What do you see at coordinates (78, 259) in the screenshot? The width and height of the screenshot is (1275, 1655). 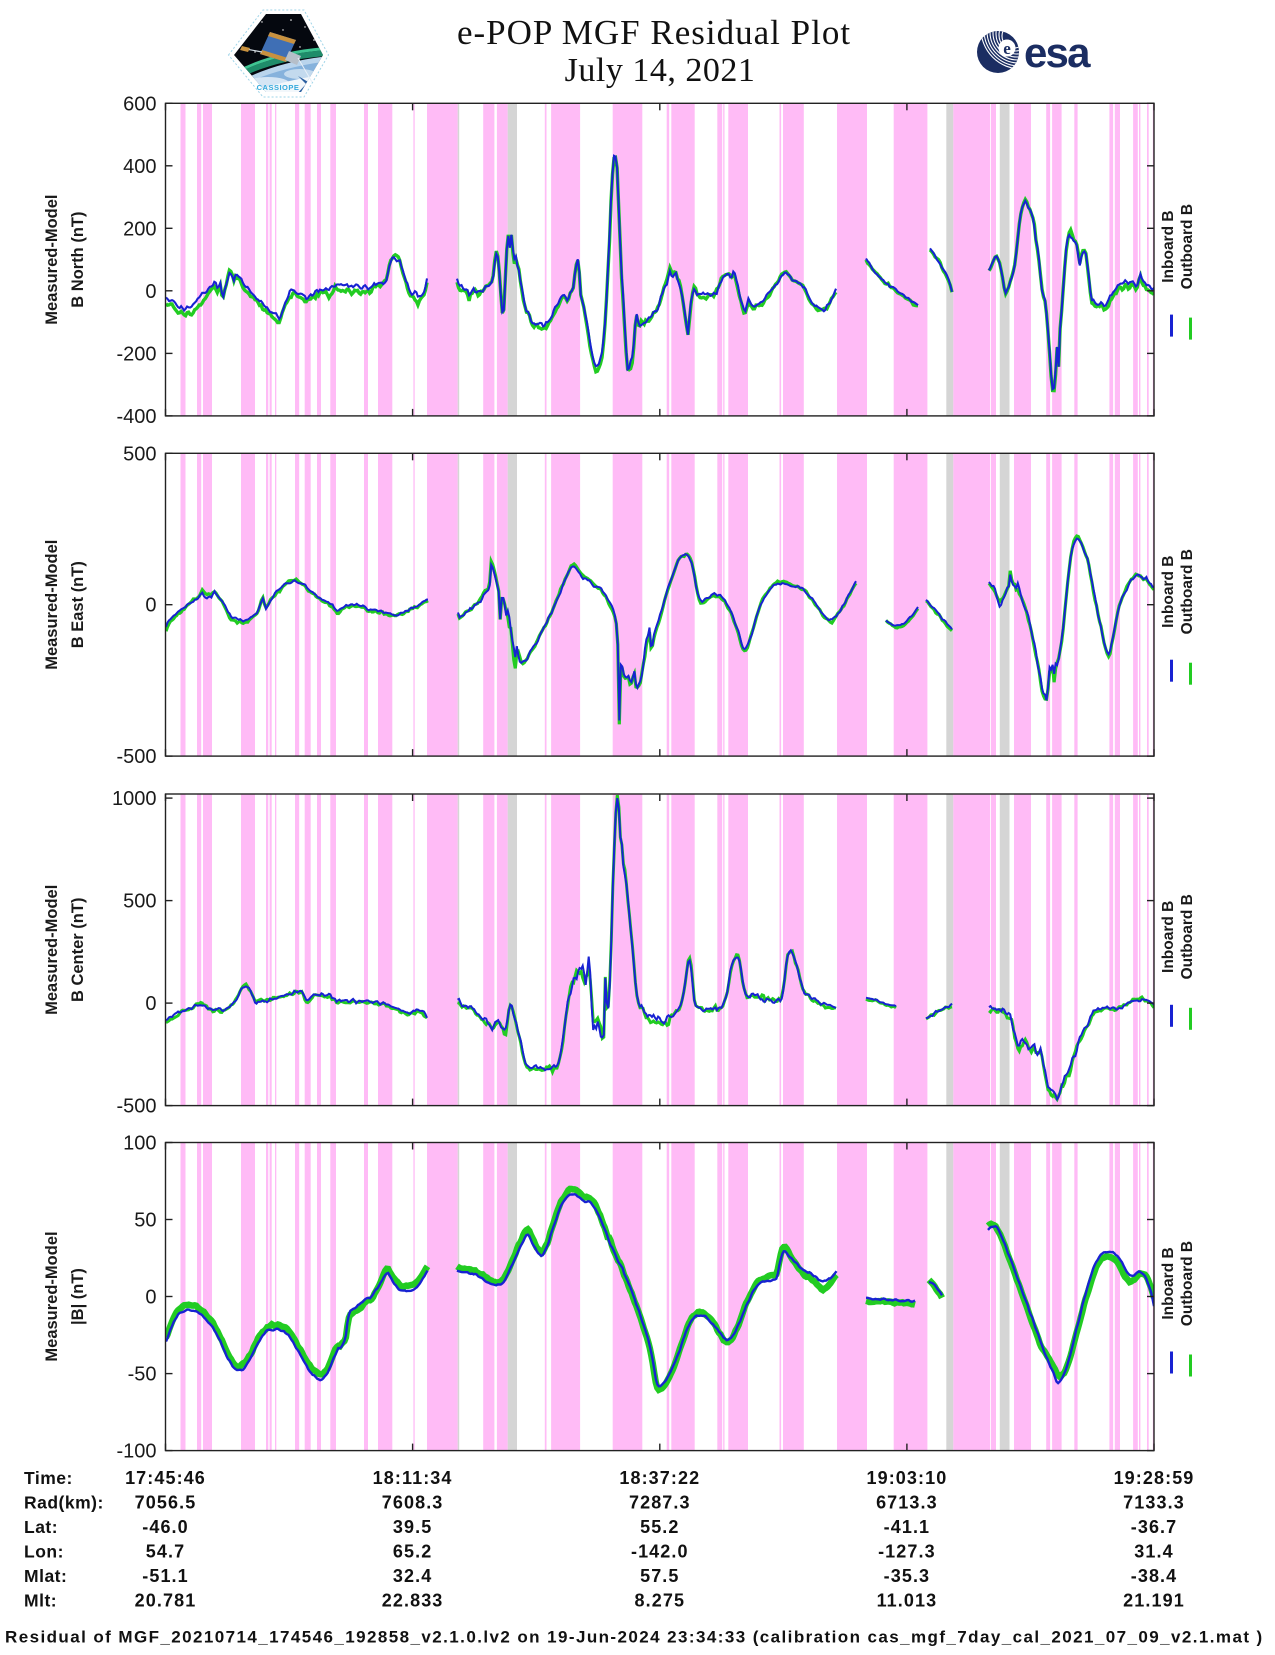 I see `svg-text: B North (nT)` at bounding box center [78, 259].